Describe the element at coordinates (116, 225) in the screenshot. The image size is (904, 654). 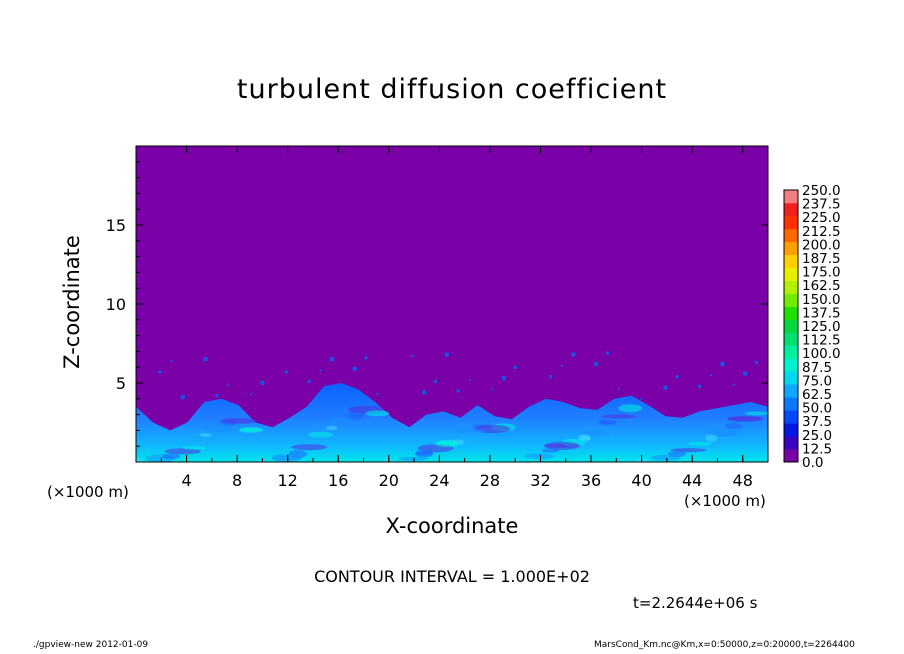
I see `y-tick-label: 15` at that location.